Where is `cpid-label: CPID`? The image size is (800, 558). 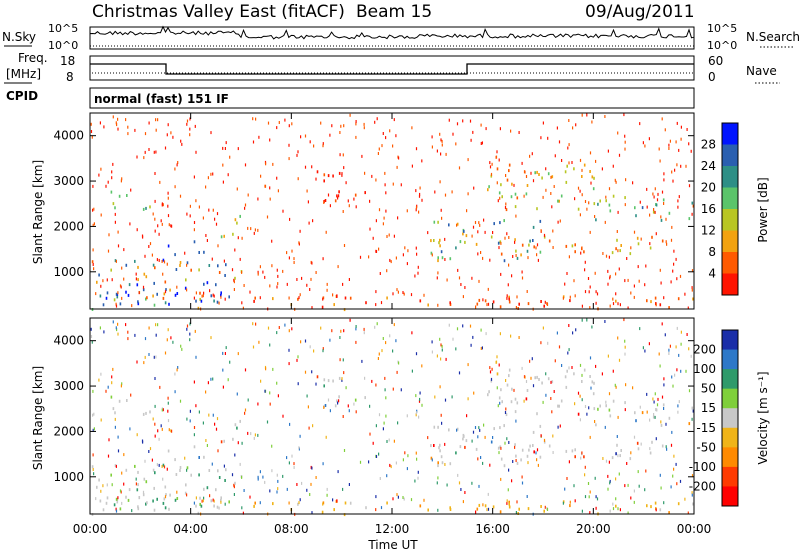
cpid-label: CPID is located at coordinates (22, 96).